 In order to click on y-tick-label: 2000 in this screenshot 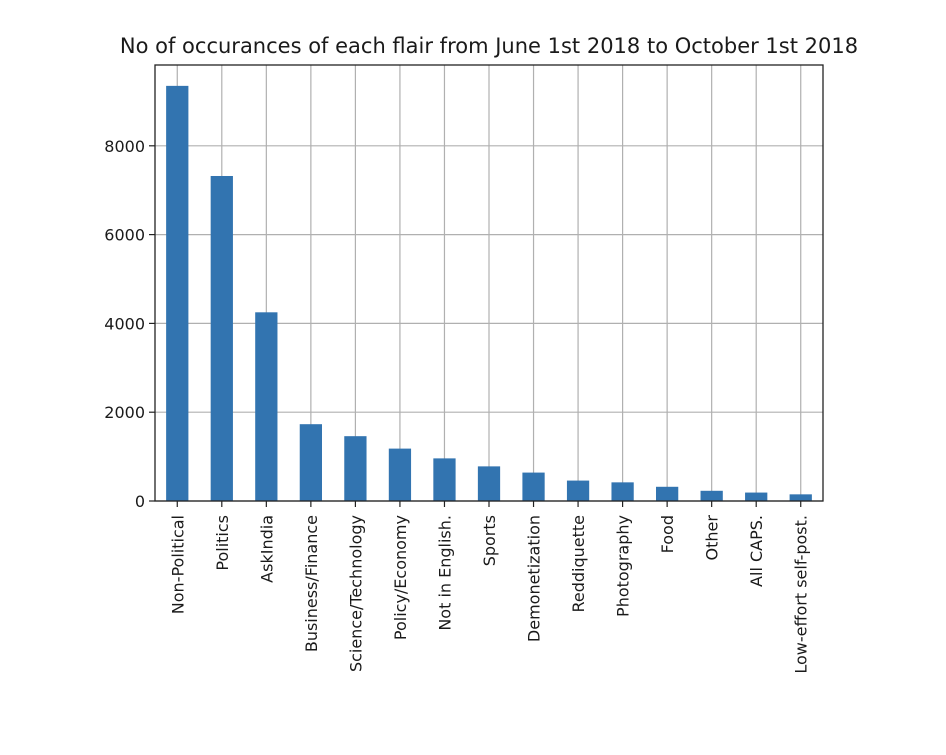, I will do `click(124, 412)`.